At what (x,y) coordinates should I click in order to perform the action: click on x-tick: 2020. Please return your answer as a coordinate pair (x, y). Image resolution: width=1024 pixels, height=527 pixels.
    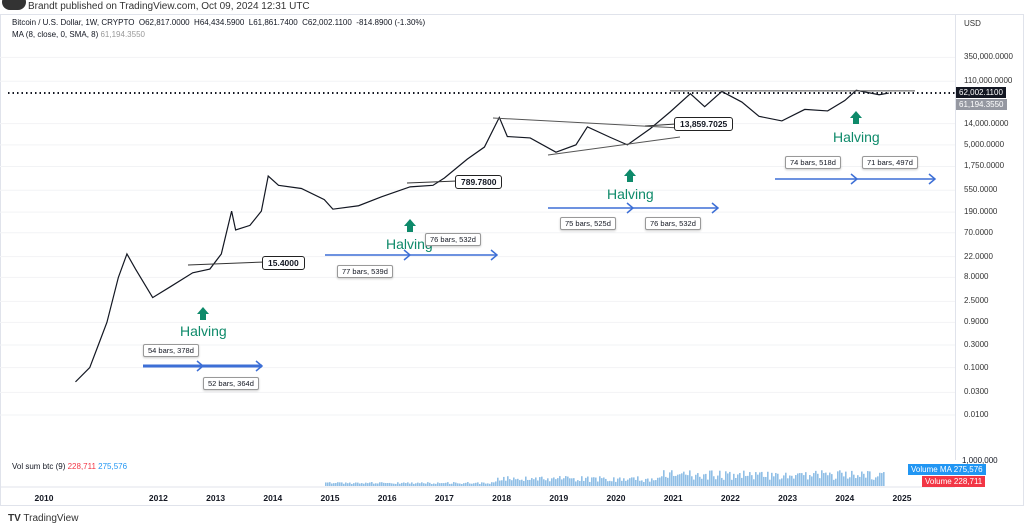
    Looking at the image, I should click on (616, 498).